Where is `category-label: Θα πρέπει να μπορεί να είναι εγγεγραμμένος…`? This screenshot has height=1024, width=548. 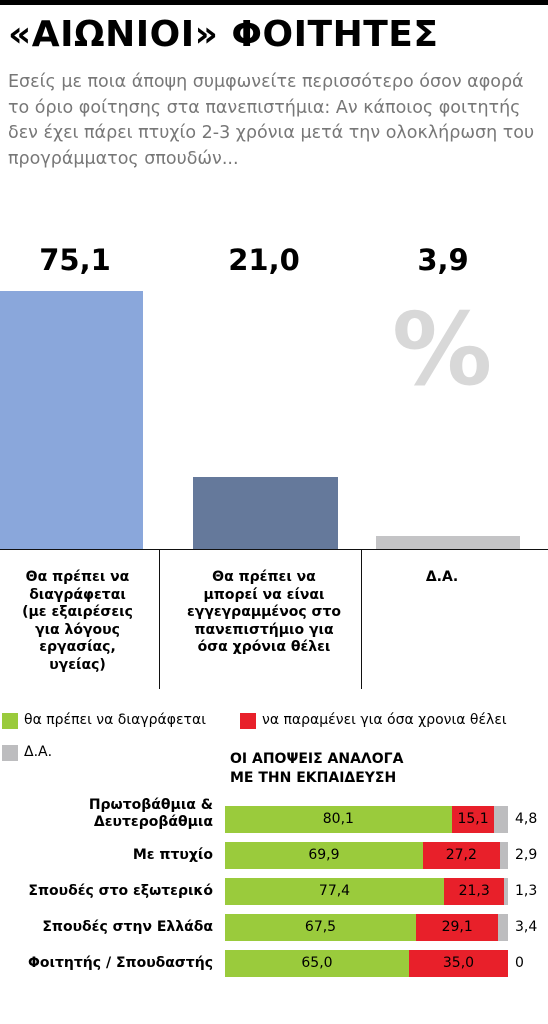 category-label: Θα πρέπει να μπορεί να είναι εγγεγραμμένος… is located at coordinates (264, 613).